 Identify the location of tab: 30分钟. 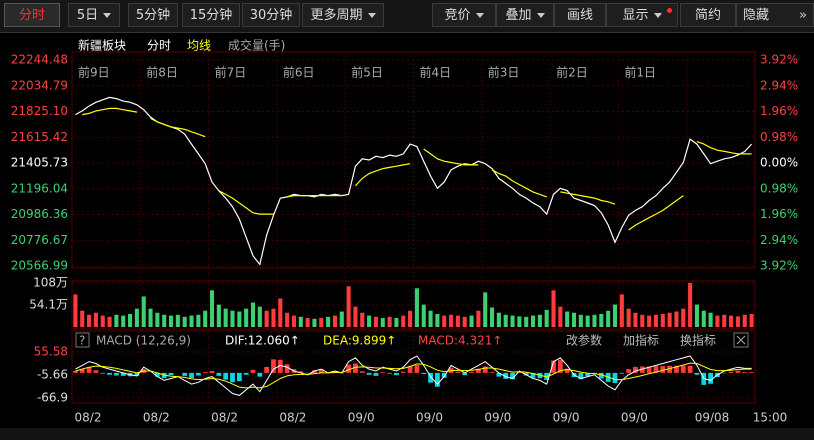
(271, 15).